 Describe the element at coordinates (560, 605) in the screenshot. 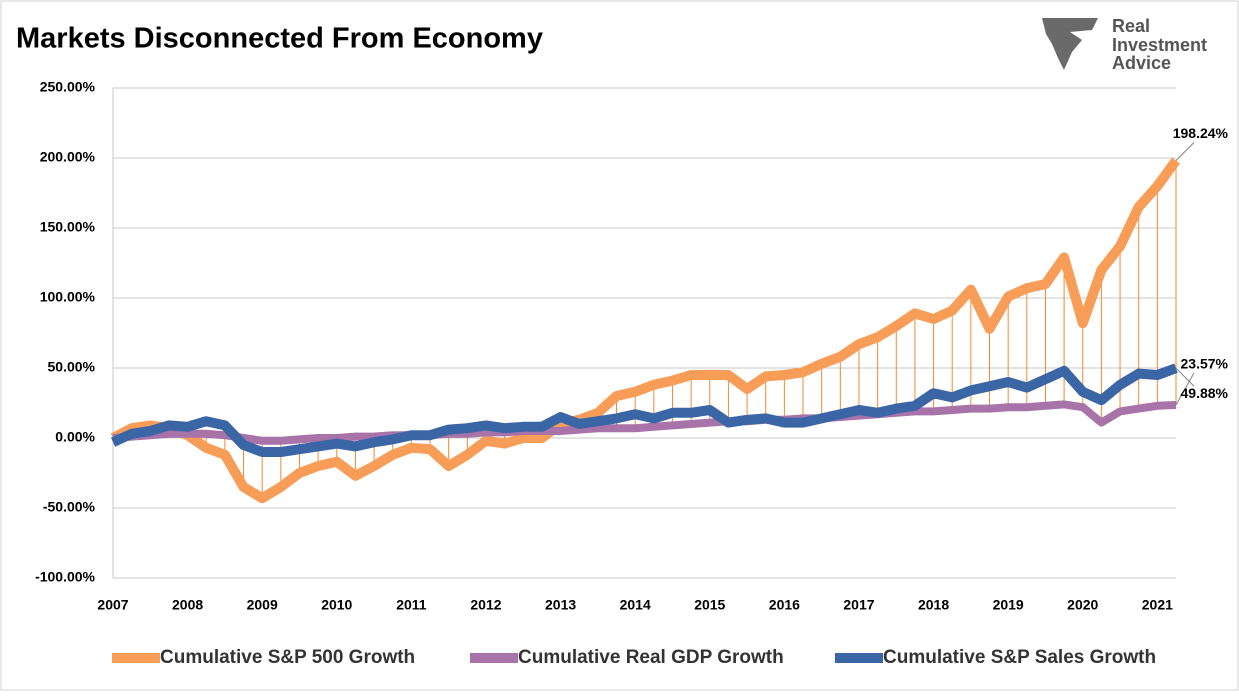

I see `x-tick-label: 2013` at that location.